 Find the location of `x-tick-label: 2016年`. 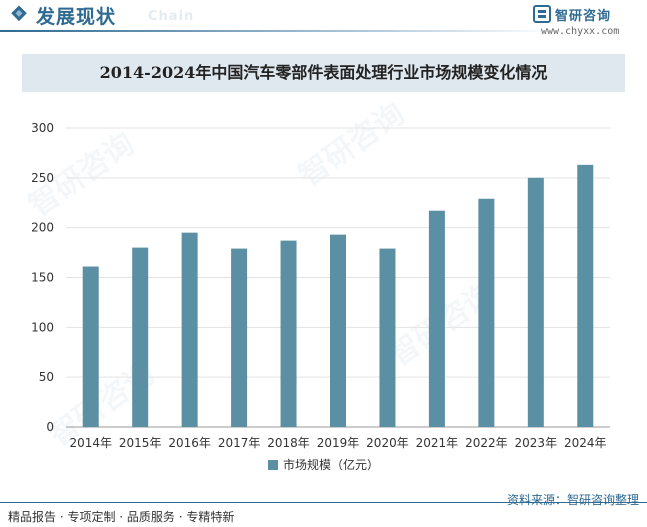

x-tick-label: 2016年 is located at coordinates (189, 443).